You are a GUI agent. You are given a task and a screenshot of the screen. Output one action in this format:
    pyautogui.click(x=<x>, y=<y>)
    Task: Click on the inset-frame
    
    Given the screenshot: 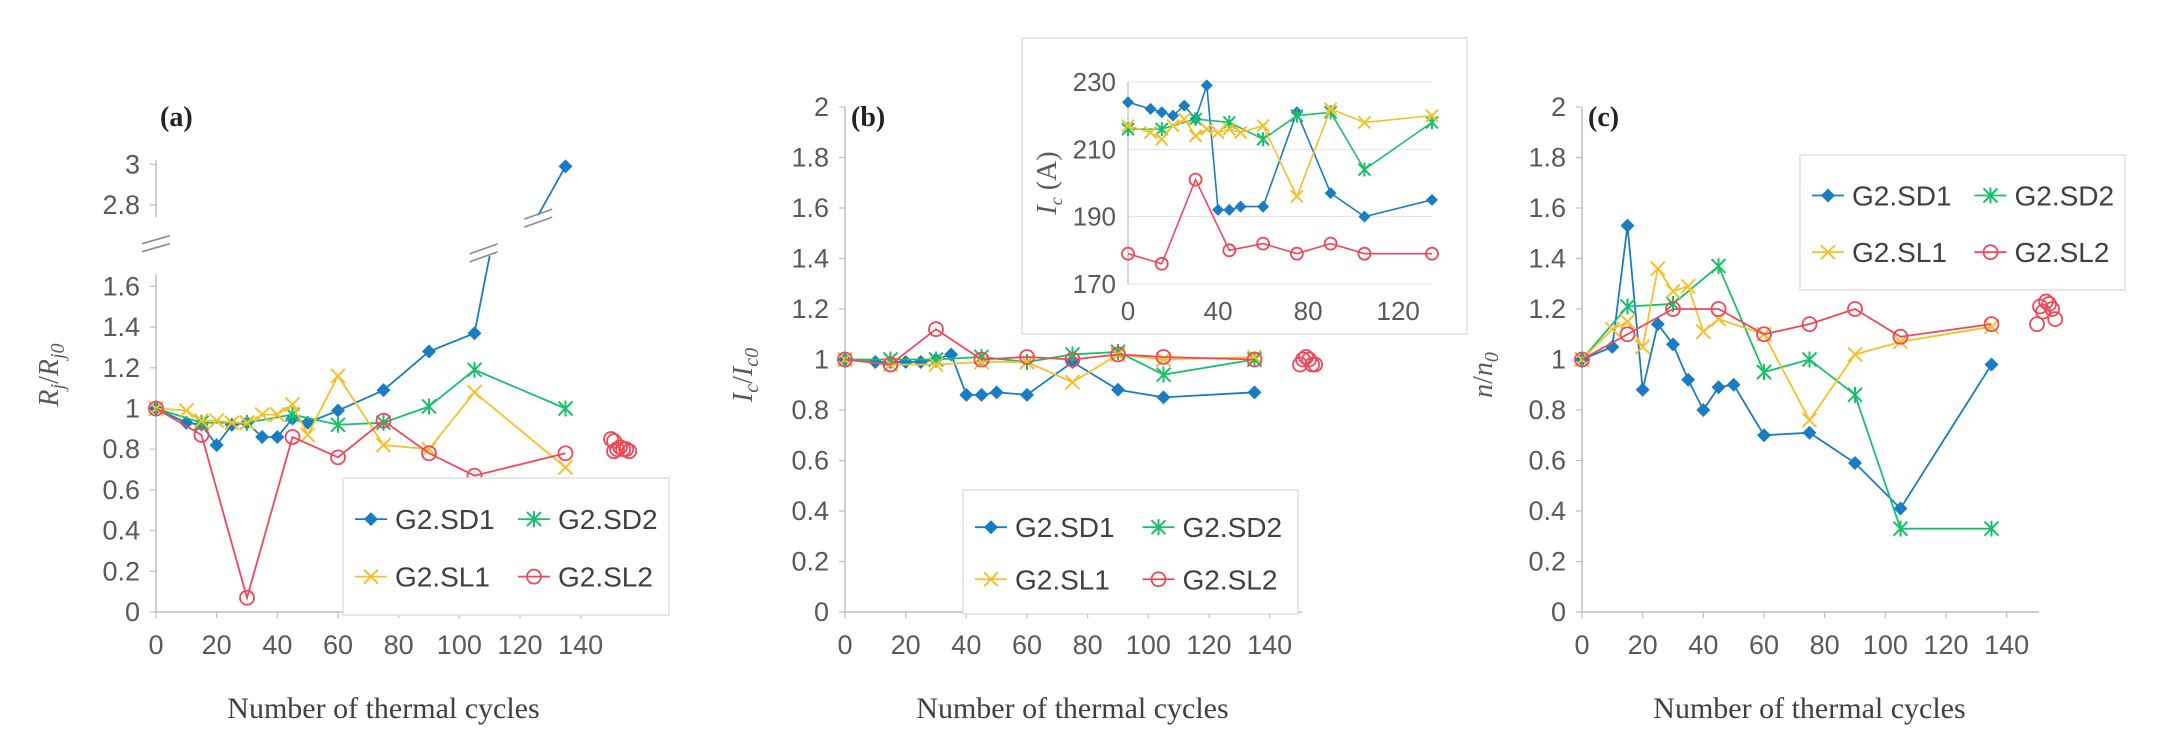 What is the action you would take?
    pyautogui.click(x=1244, y=186)
    